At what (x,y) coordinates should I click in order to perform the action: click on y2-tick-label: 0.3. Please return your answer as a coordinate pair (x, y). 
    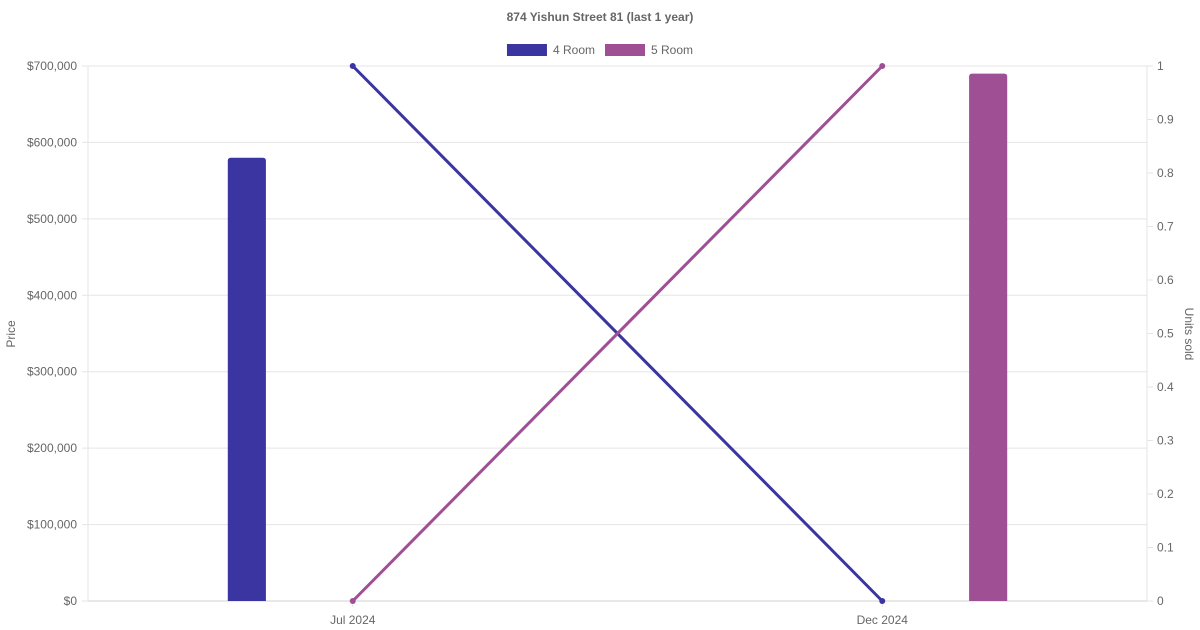
    Looking at the image, I should click on (1165, 441).